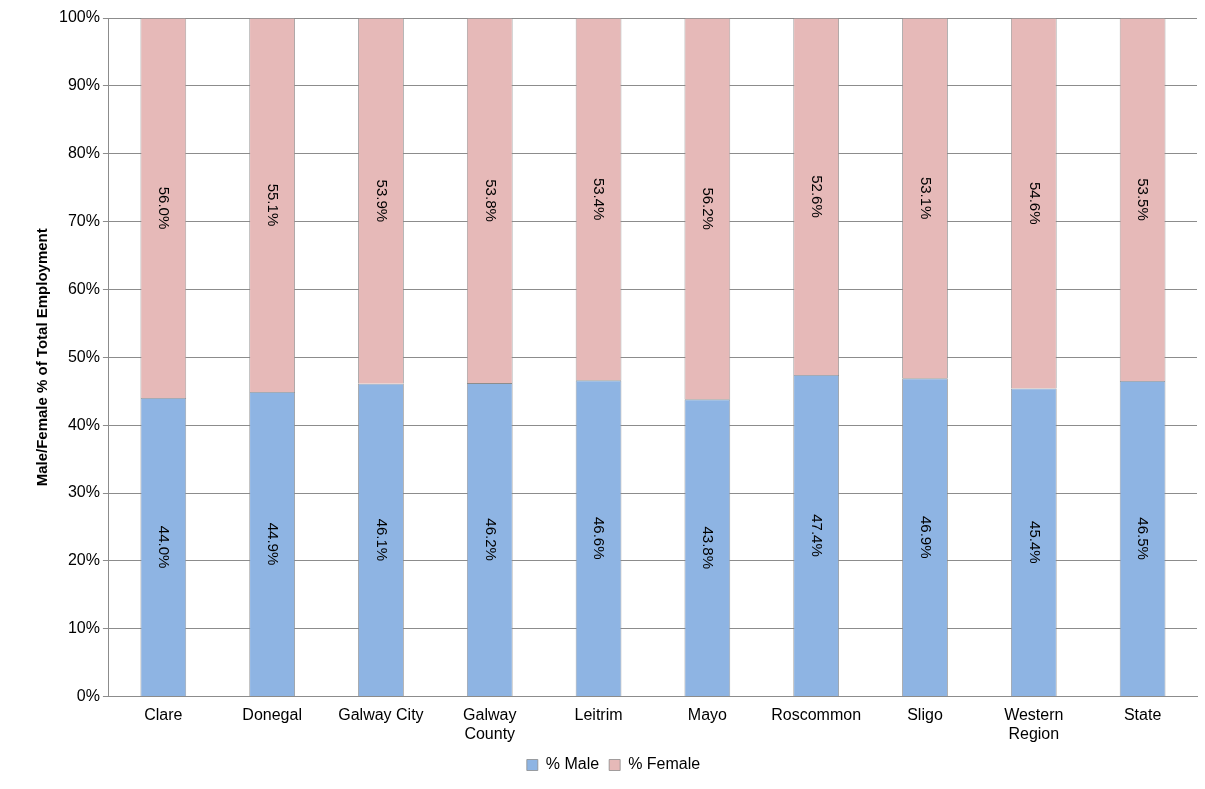 The height and width of the screenshot is (789, 1205). I want to click on data-label: 46.1%, so click(382, 540).